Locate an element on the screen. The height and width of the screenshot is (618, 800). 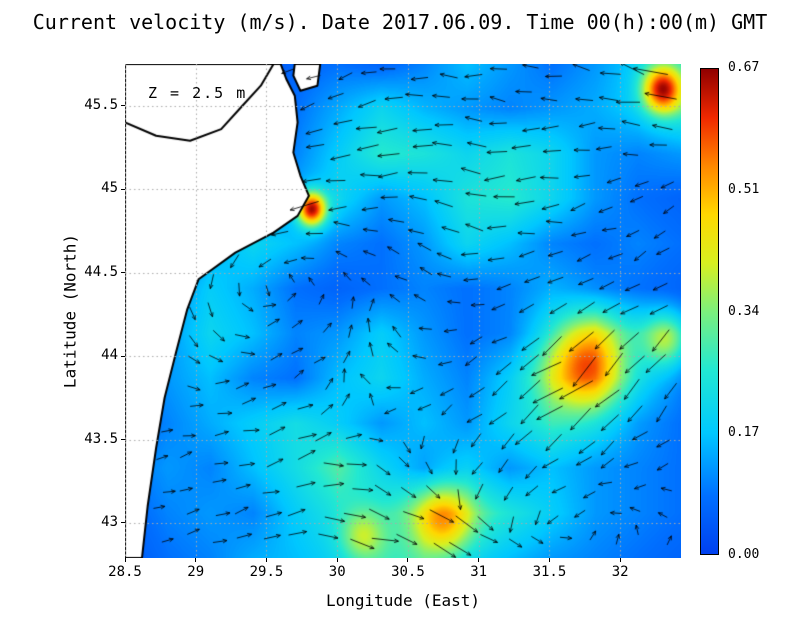
x-tick-label: 29.5 is located at coordinates (266, 572).